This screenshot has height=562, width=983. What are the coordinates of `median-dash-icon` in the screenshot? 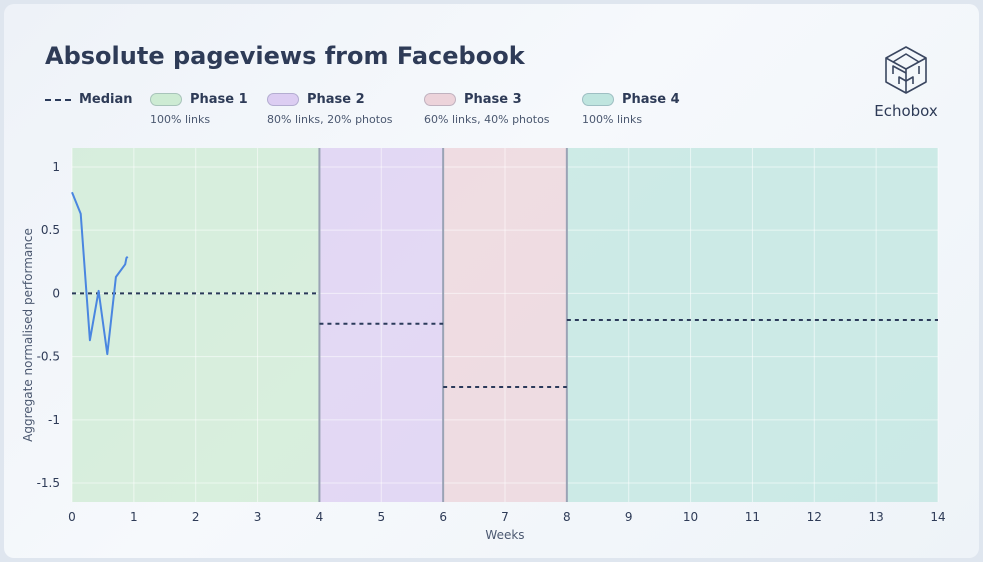 It's located at (58, 99).